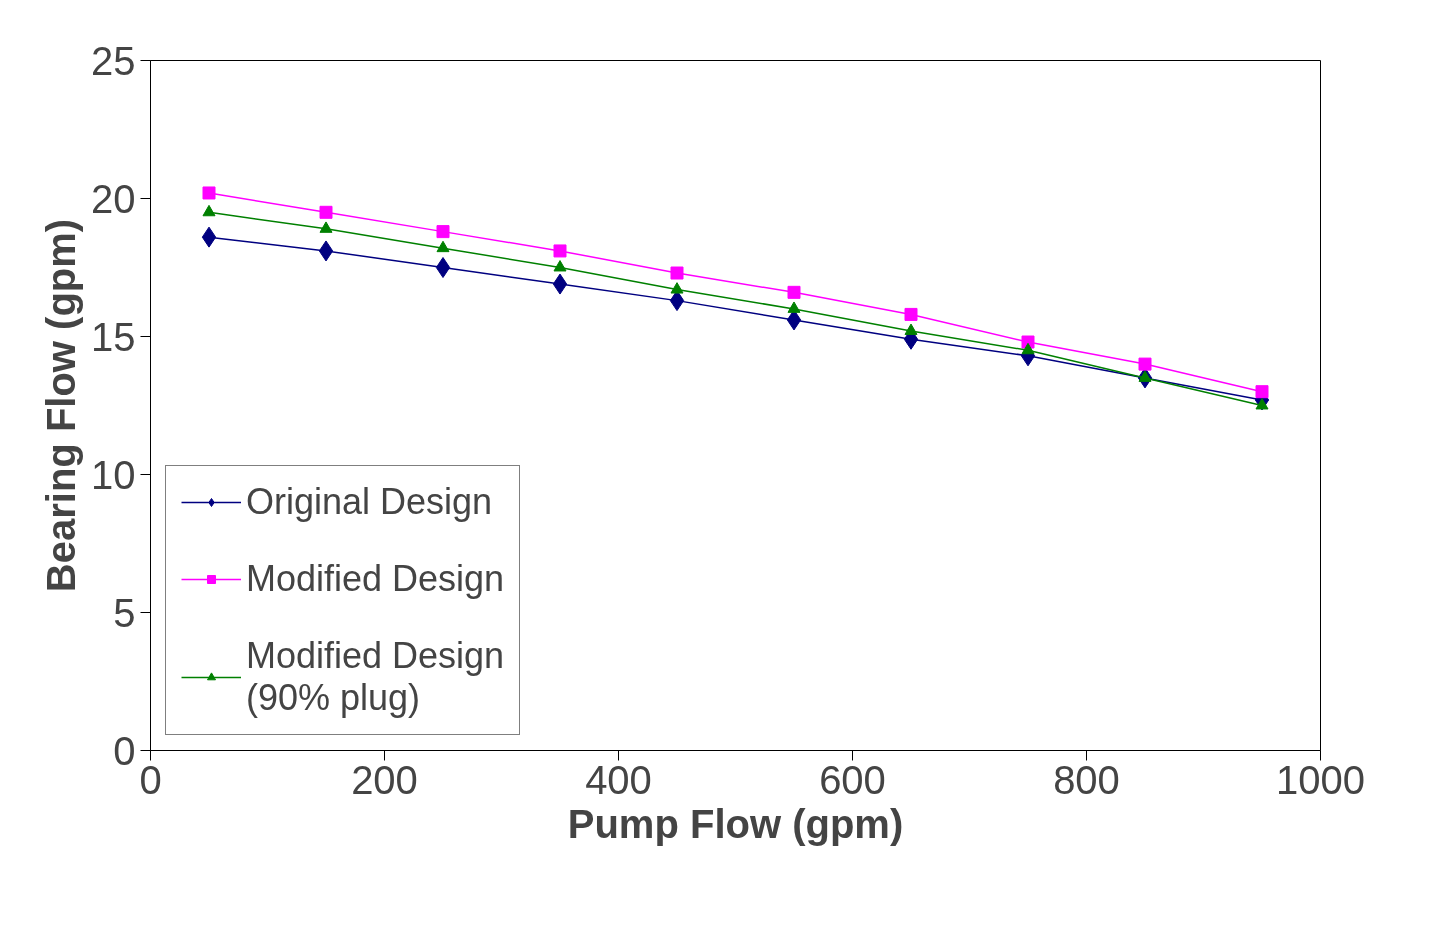 This screenshot has width=1449, height=946. I want to click on y-tick-label: 15, so click(113, 336).